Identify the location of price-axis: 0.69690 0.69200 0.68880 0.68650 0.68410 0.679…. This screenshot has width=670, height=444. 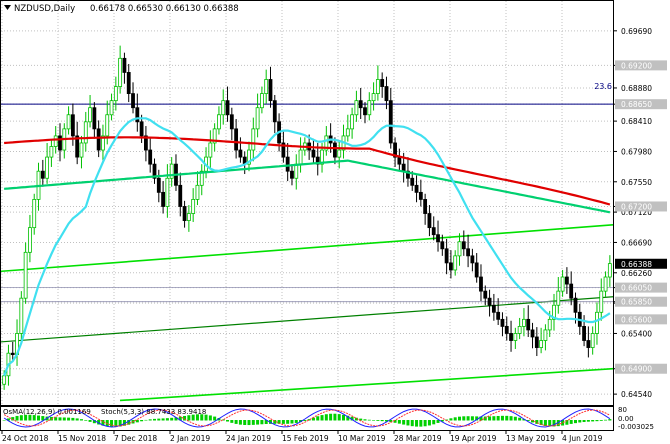
(640, 213).